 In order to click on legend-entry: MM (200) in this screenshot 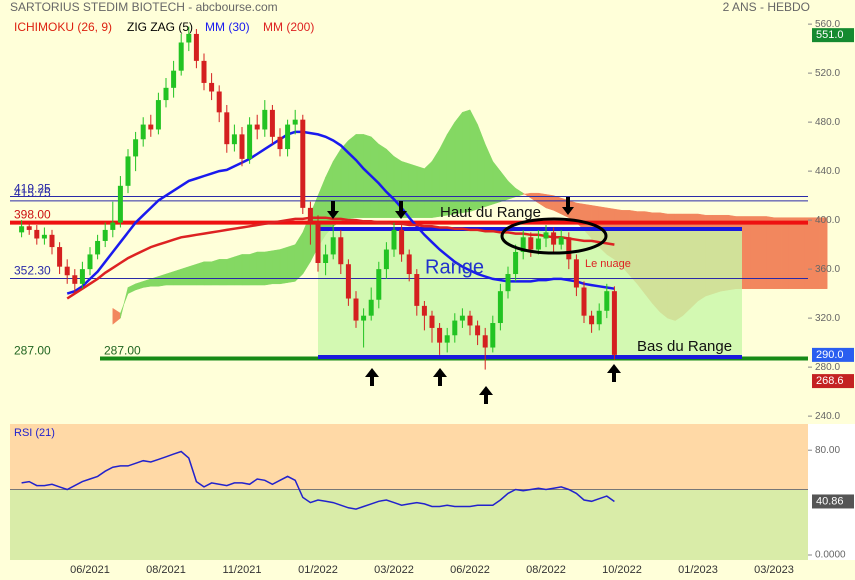, I will do `click(288, 27)`.